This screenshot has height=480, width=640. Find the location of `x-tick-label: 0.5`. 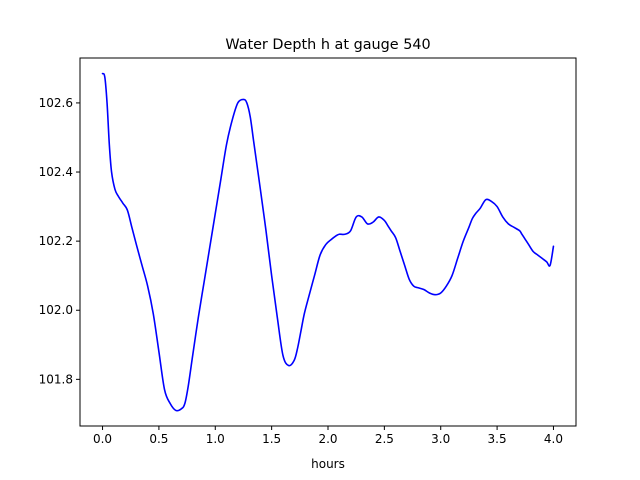

x-tick-label: 0.5 is located at coordinates (158, 439).